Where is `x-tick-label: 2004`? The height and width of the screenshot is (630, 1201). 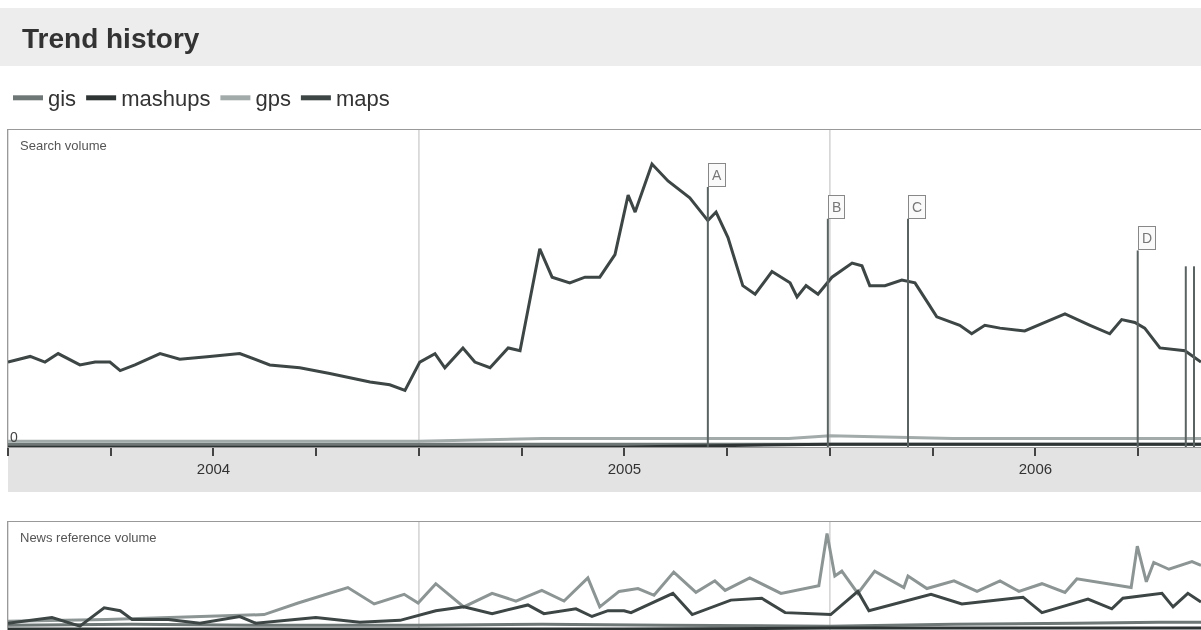 x-tick-label: 2004 is located at coordinates (213, 468).